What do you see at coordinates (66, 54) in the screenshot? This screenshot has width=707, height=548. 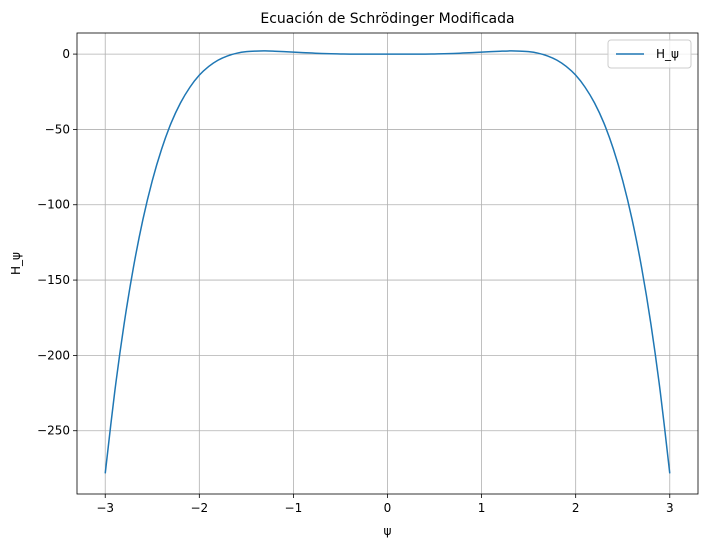 I see `y-tick-label: 0` at bounding box center [66, 54].